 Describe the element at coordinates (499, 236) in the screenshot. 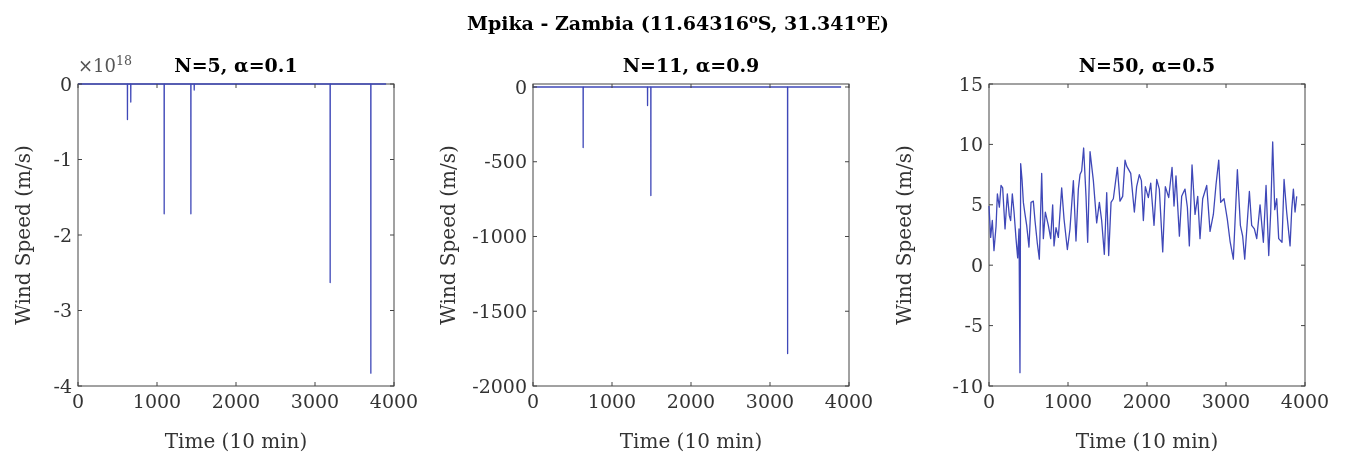

I see `y-tick-label: -1000` at that location.